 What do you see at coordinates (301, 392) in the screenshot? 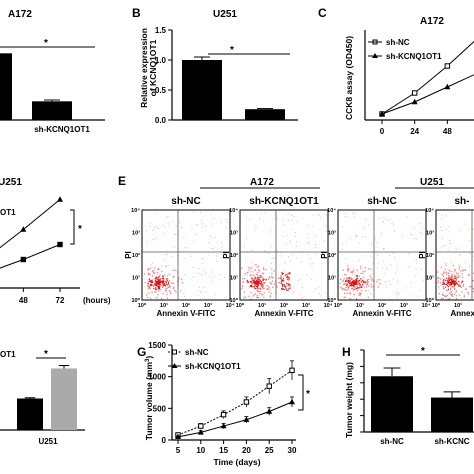
I see `panel-g-bracket` at bounding box center [301, 392].